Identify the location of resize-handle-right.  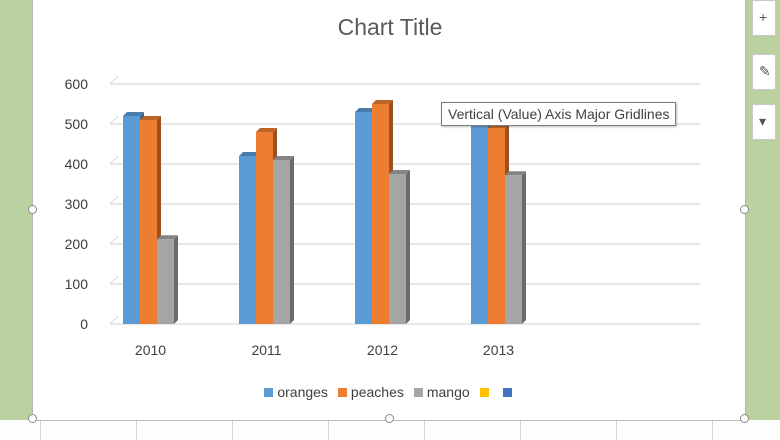
(744, 209).